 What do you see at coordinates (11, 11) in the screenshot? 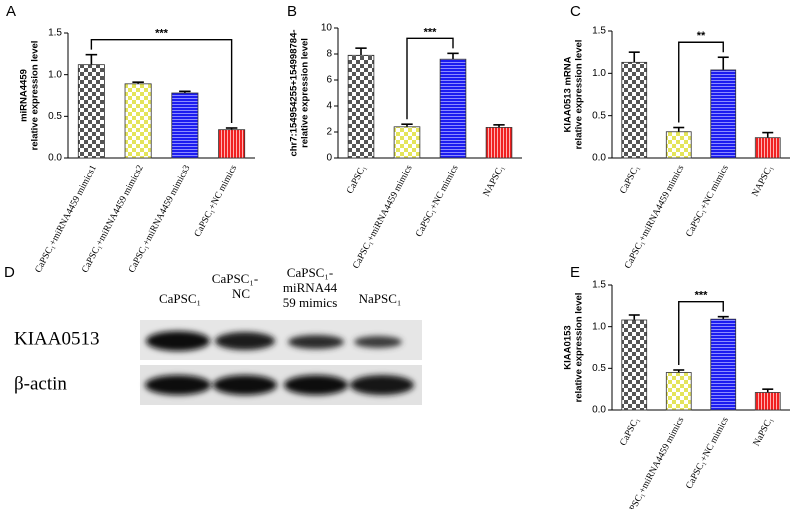
I see `panel-label: A` at bounding box center [11, 11].